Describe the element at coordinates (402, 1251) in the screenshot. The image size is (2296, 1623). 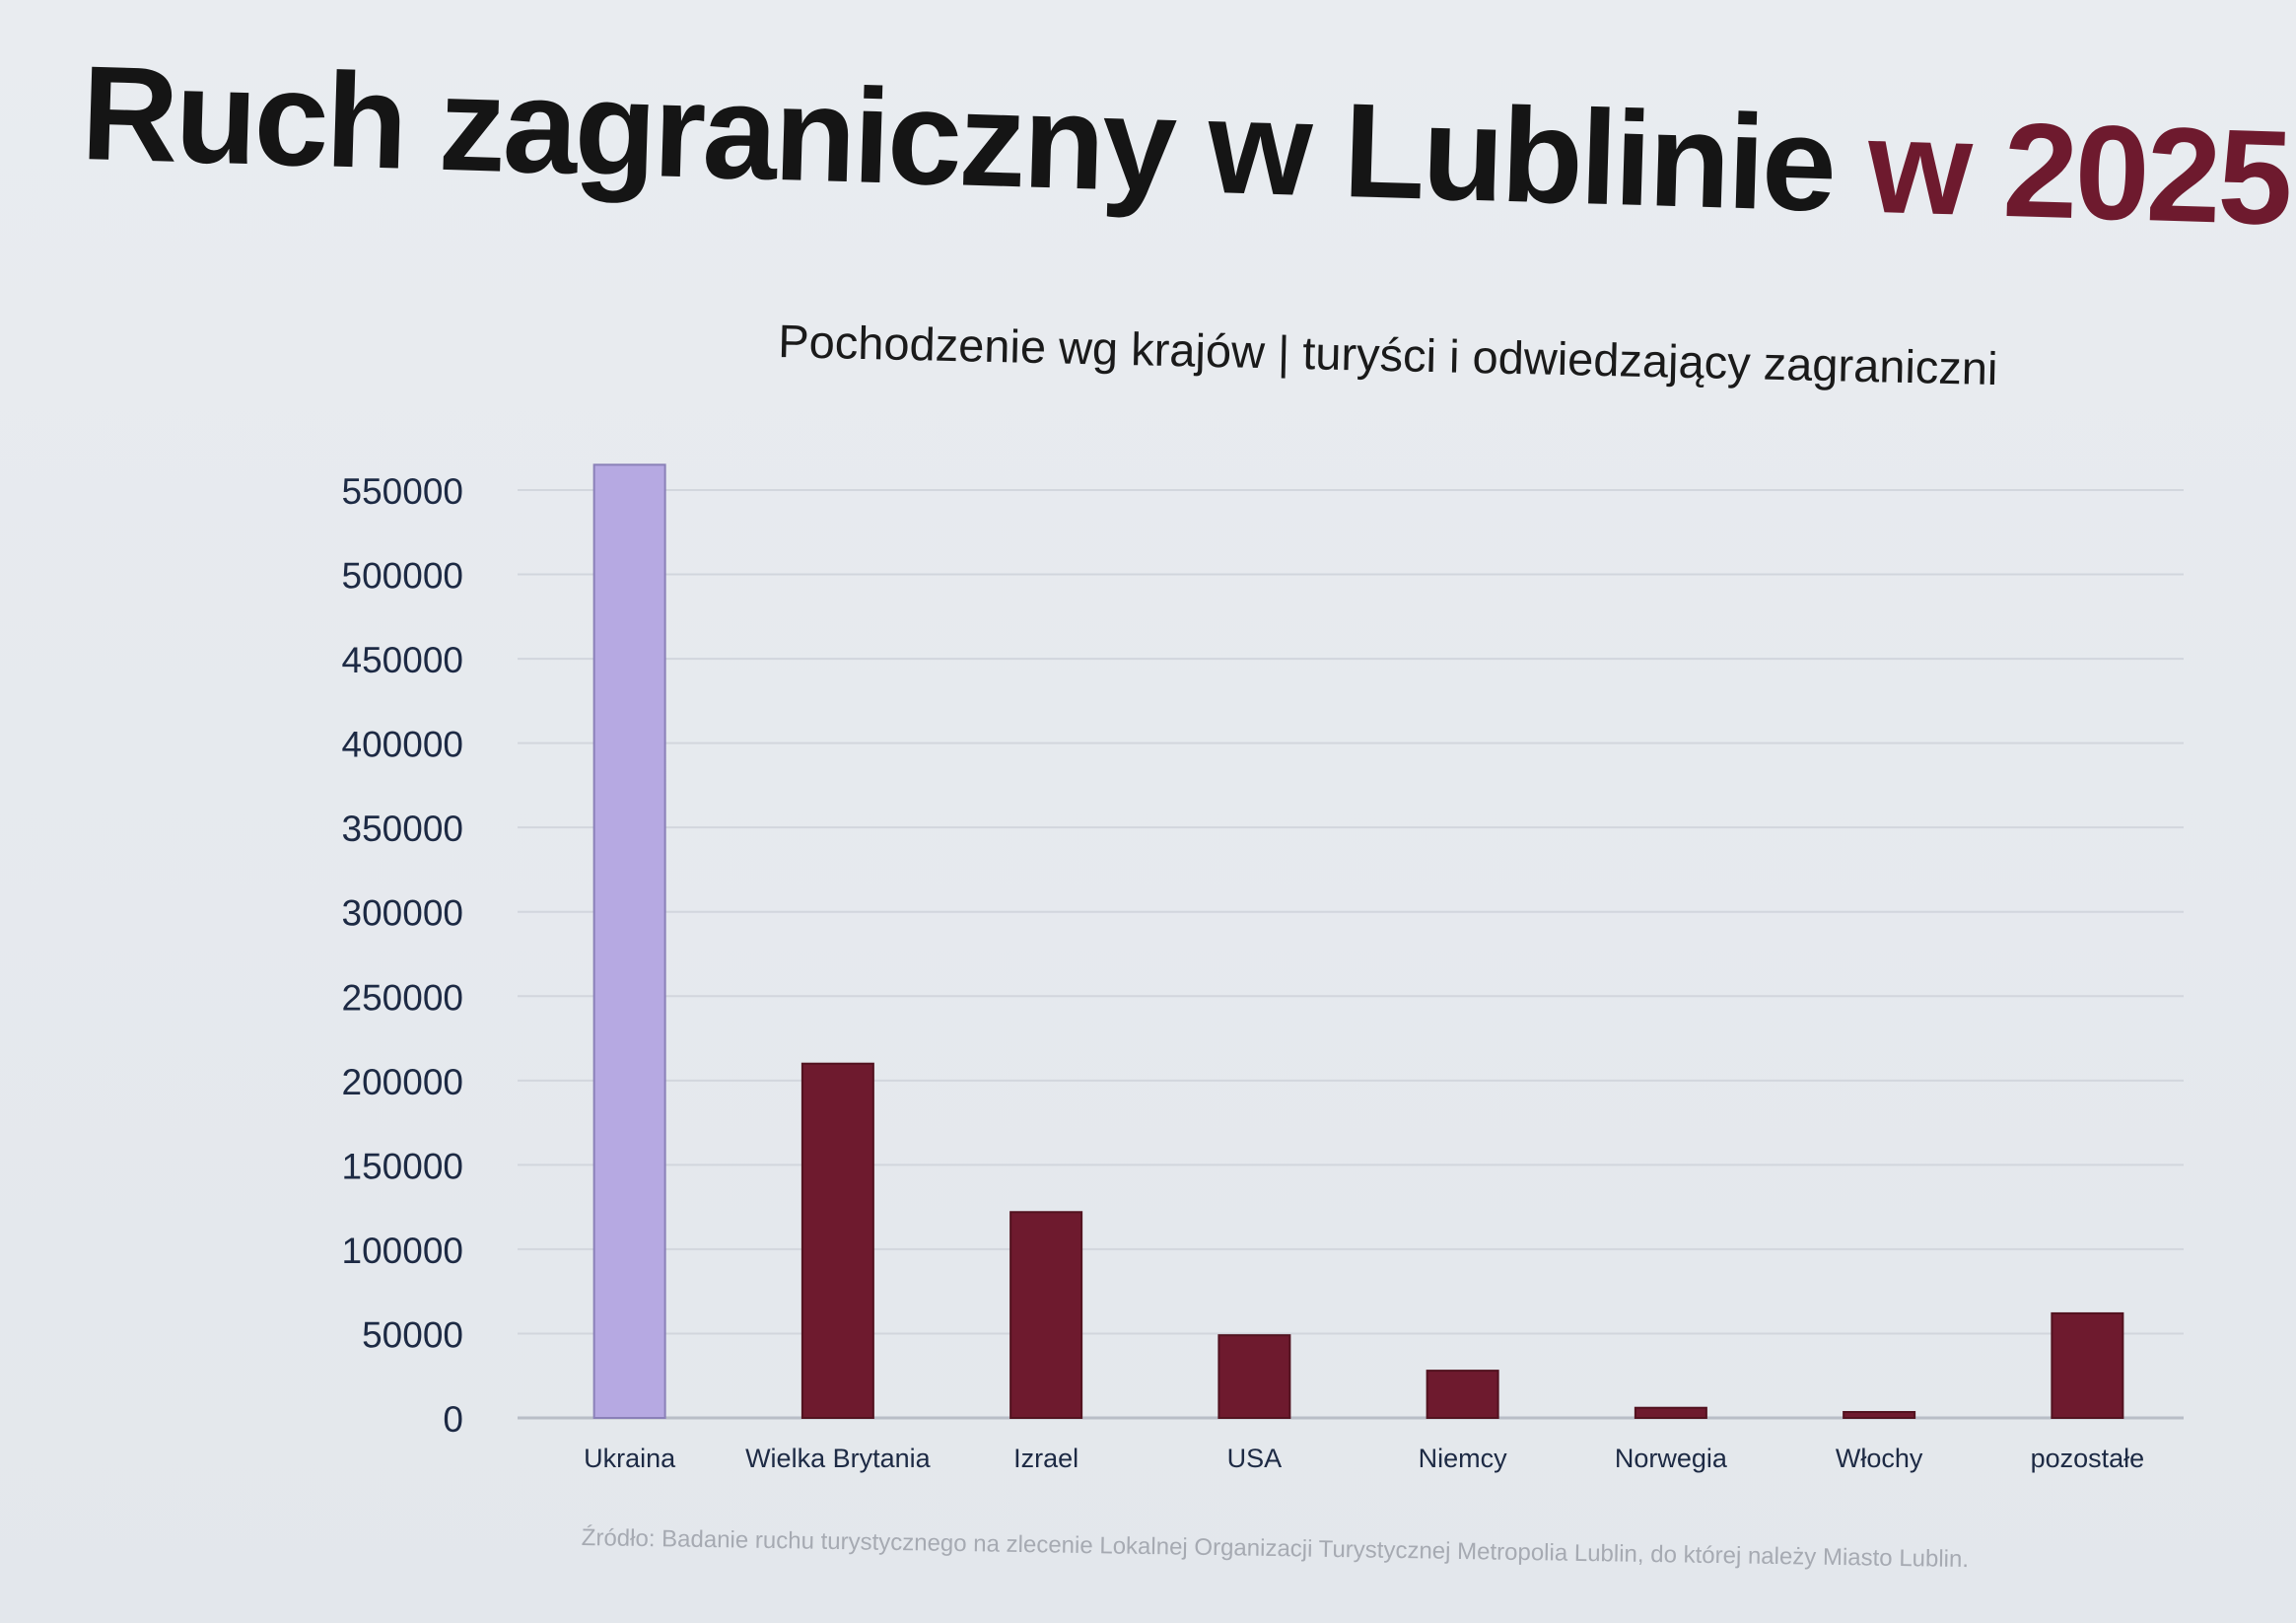
I see `y-tick-label: 100000` at that location.